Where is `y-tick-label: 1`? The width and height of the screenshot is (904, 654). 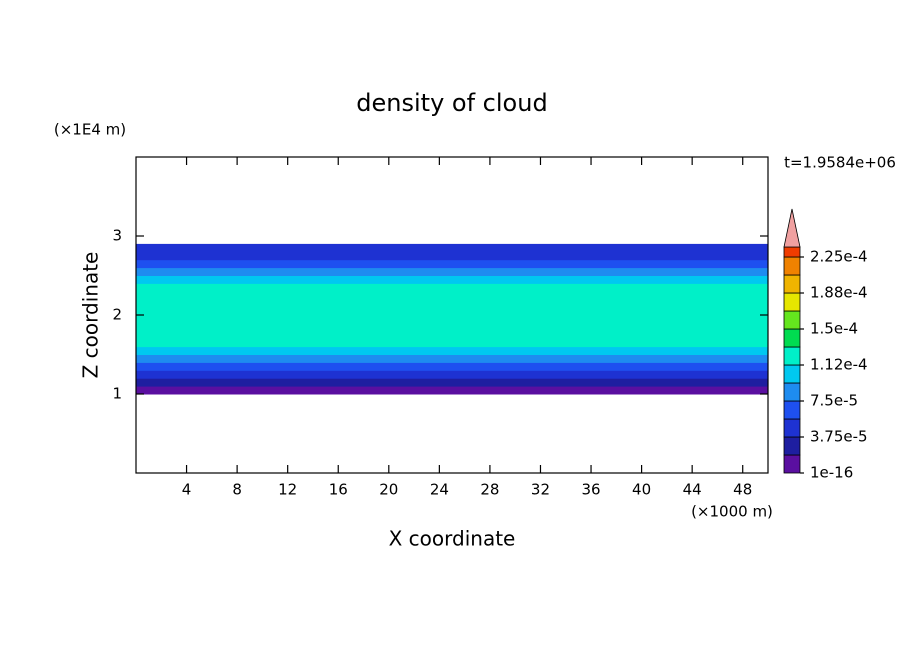 y-tick-label: 1 is located at coordinates (117, 394).